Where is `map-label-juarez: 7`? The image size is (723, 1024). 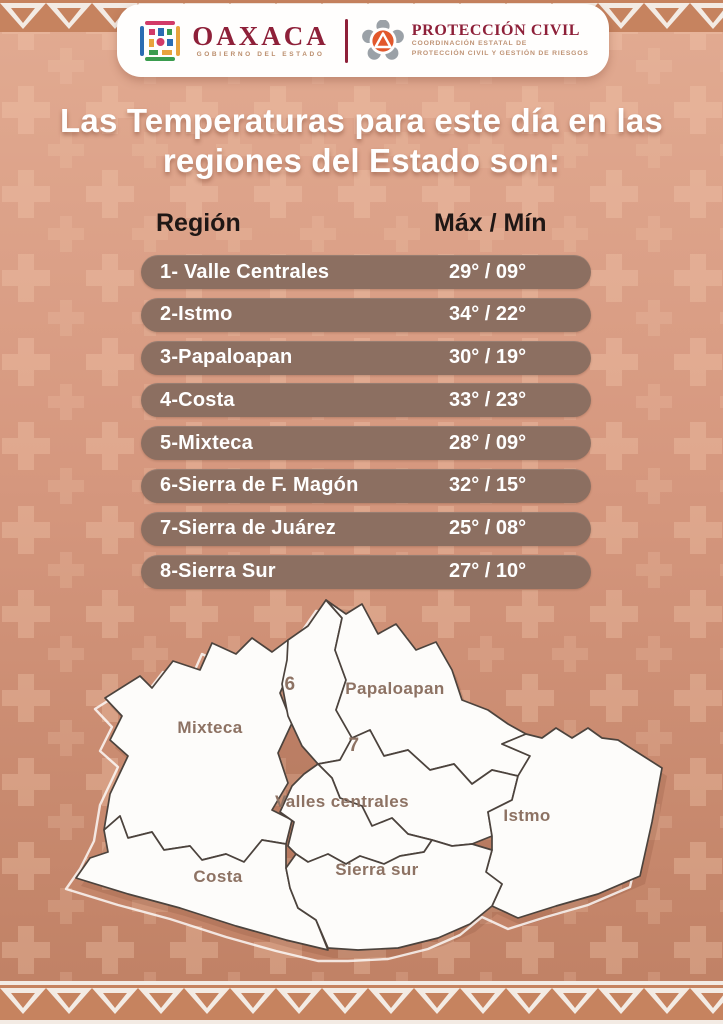 map-label-juarez: 7 is located at coordinates (354, 745).